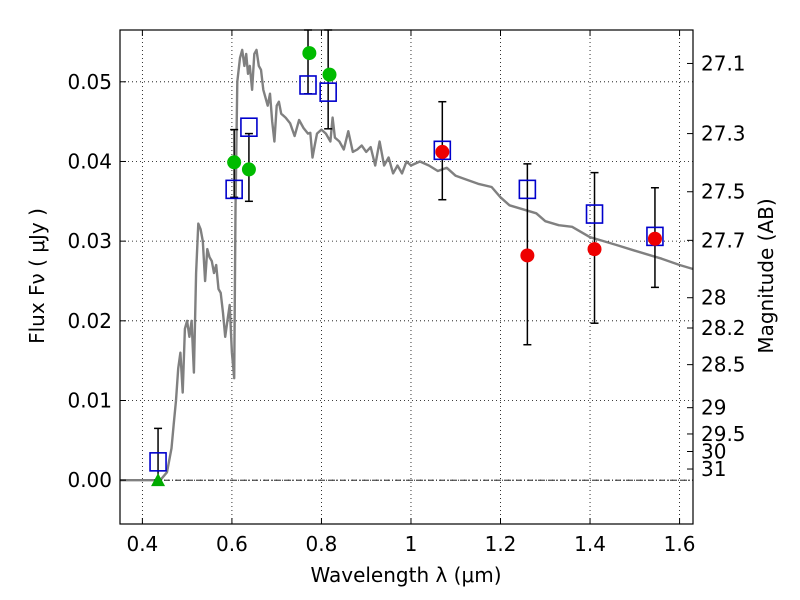 The image size is (800, 600). Describe the element at coordinates (142, 544) in the screenshot. I see `x-tick-label: 0.4` at that location.